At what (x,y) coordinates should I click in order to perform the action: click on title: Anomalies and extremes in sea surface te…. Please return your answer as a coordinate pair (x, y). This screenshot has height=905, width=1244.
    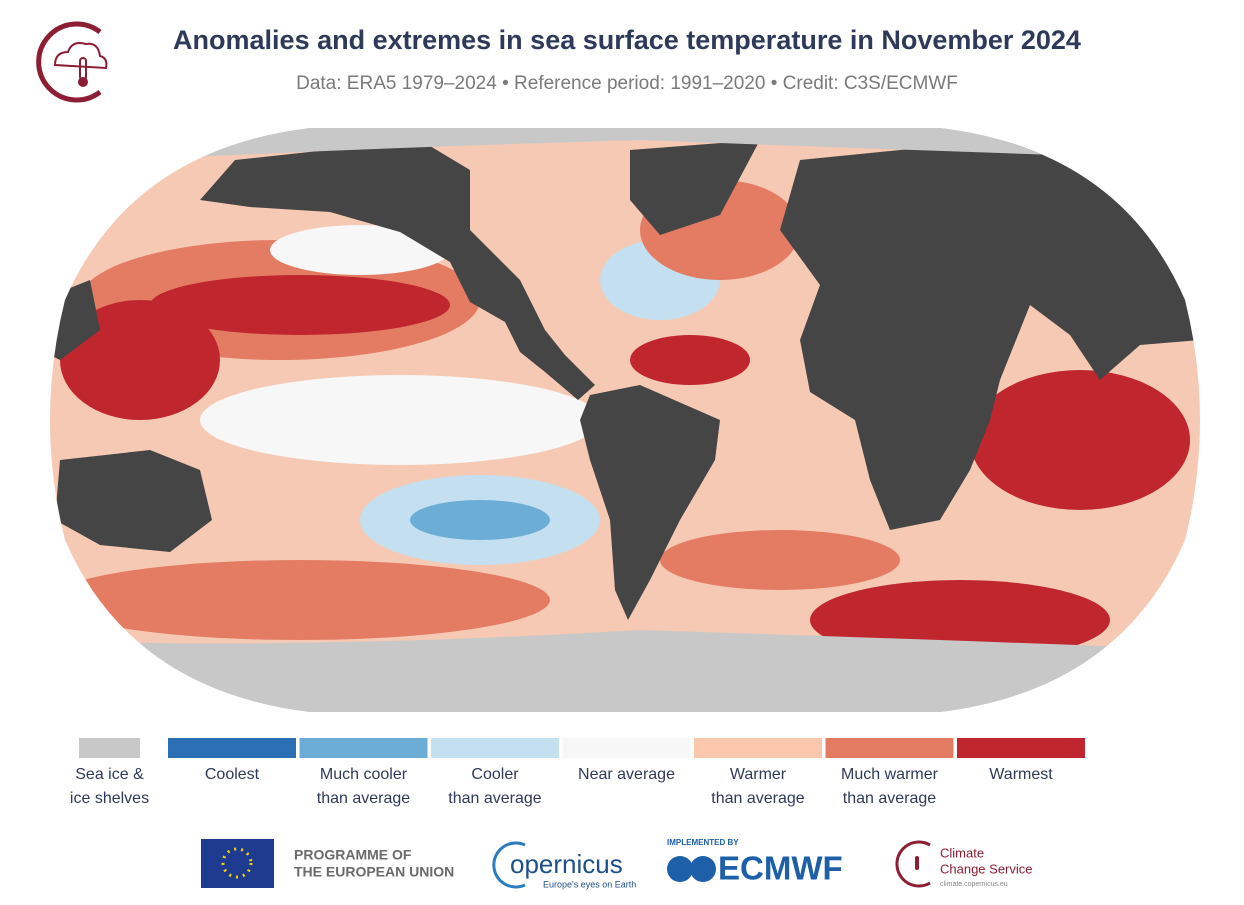
    Looking at the image, I should click on (627, 40).